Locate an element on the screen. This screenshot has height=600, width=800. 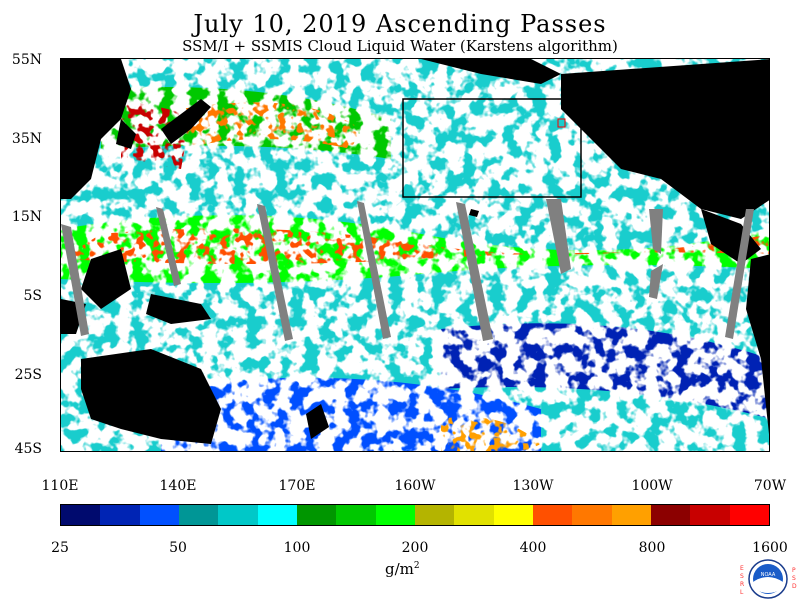
marker-box is located at coordinates (561, 123).